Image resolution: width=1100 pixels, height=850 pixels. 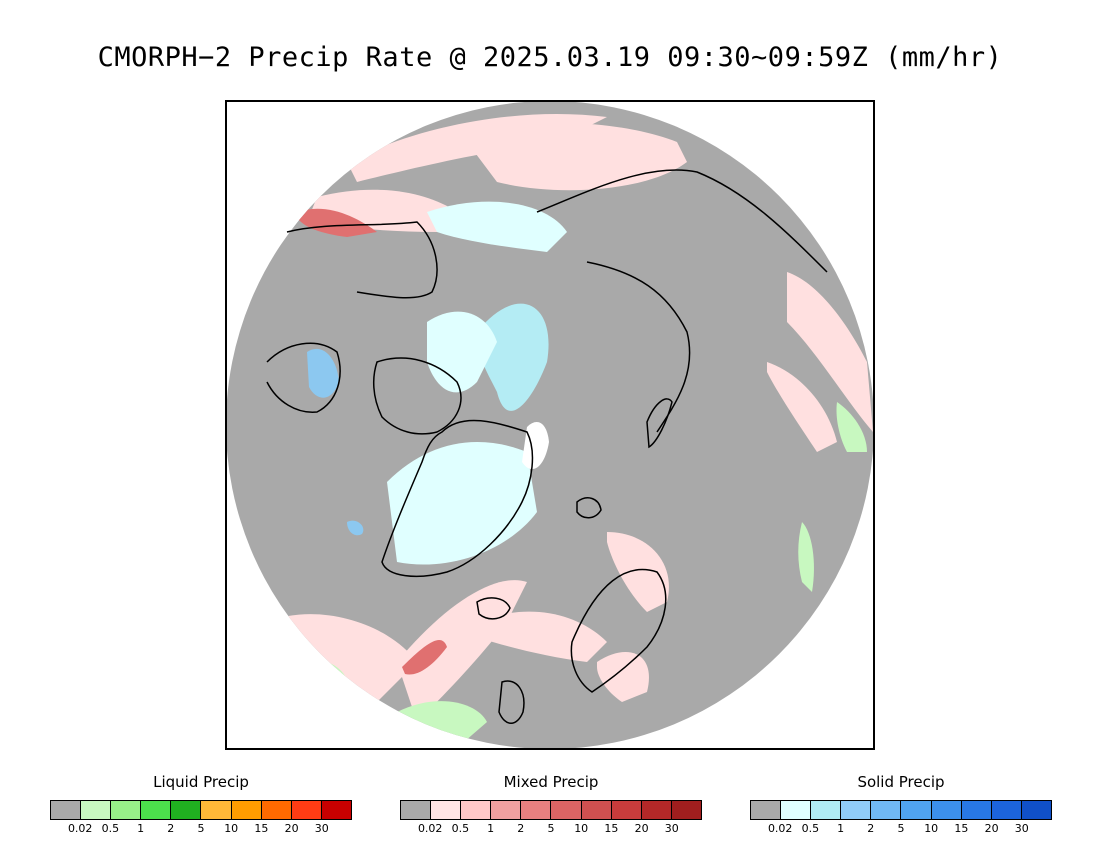 I want to click on legend-title-liquid: Liquid Precip, so click(x=201, y=782).